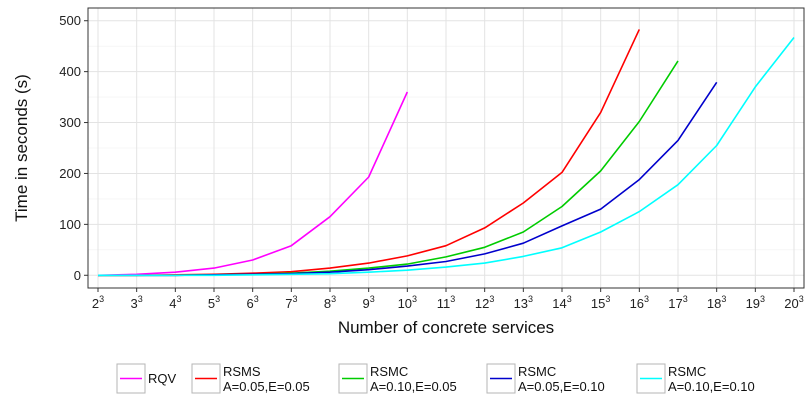  Describe the element at coordinates (137, 302) in the screenshot. I see `x-tick-label: 33` at that location.